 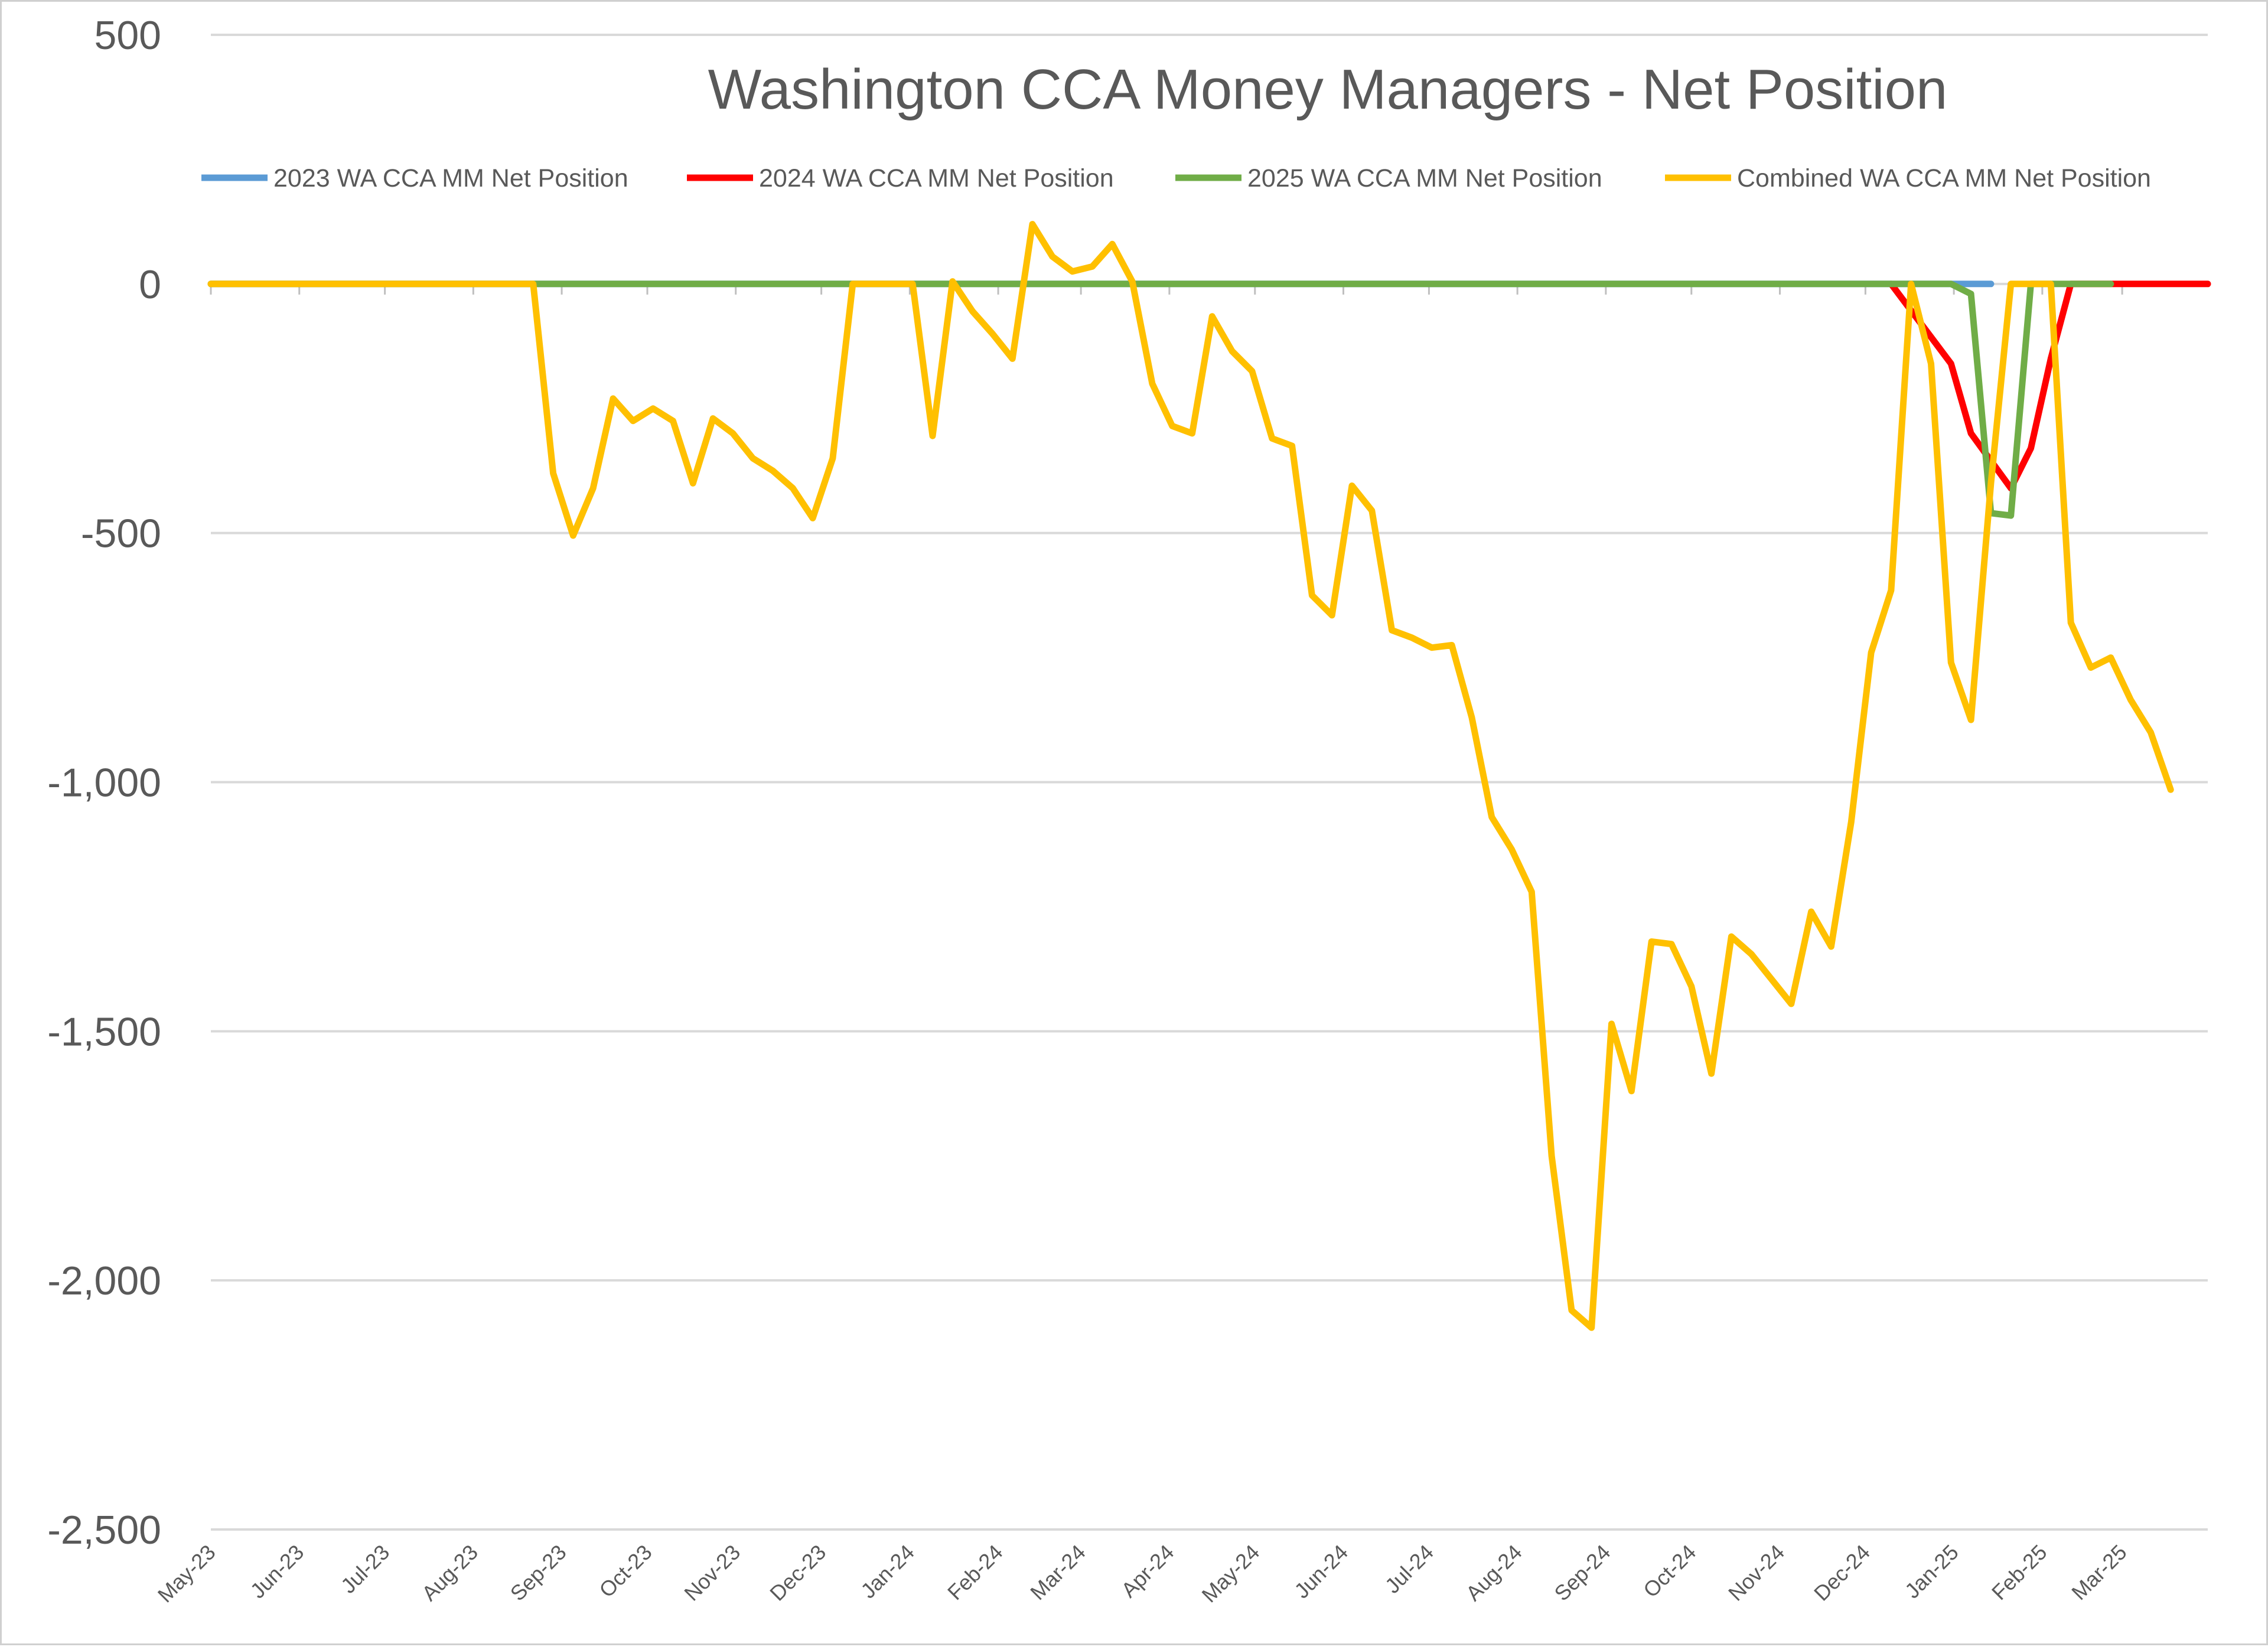 I want to click on x-tick-label: Oct-23, so click(x=625, y=1571).